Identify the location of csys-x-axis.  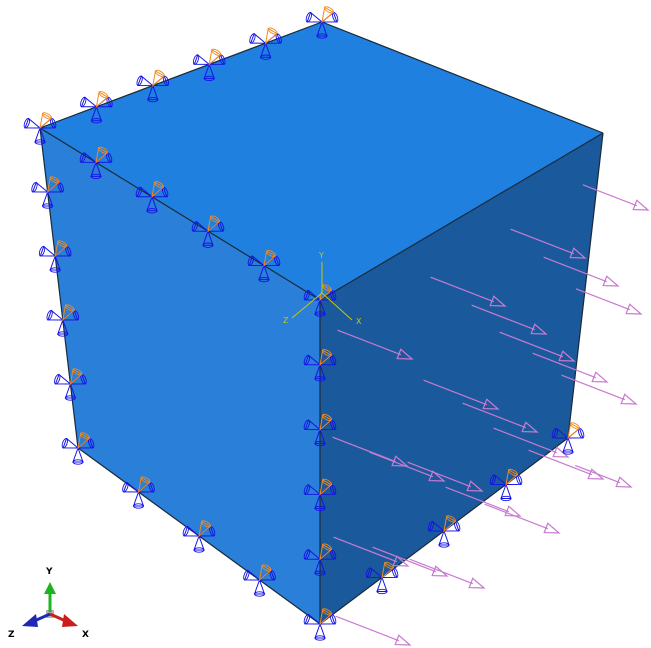
(337, 306).